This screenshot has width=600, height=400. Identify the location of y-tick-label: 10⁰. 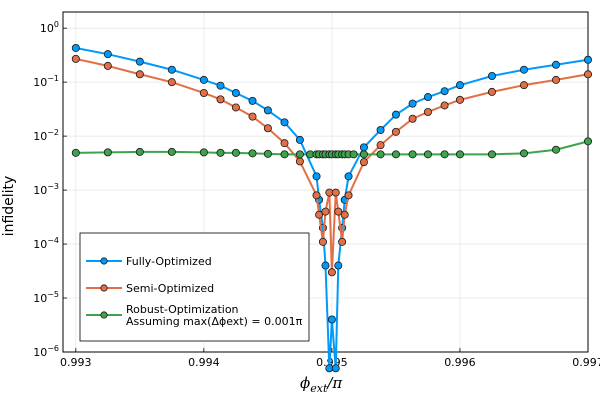
(49, 27).